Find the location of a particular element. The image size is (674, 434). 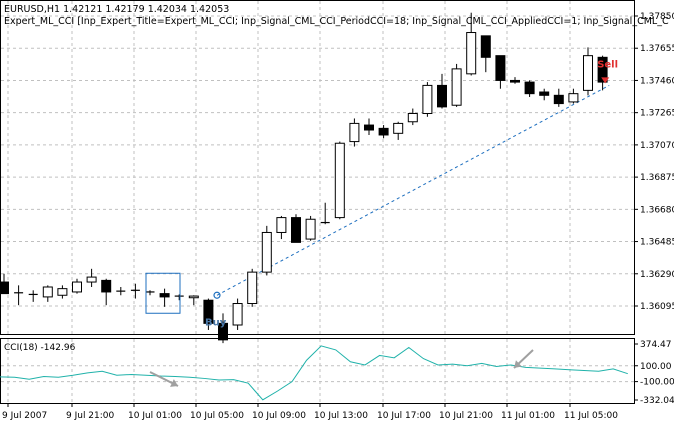

price-tick-label: 1.37460 is located at coordinates (657, 81).